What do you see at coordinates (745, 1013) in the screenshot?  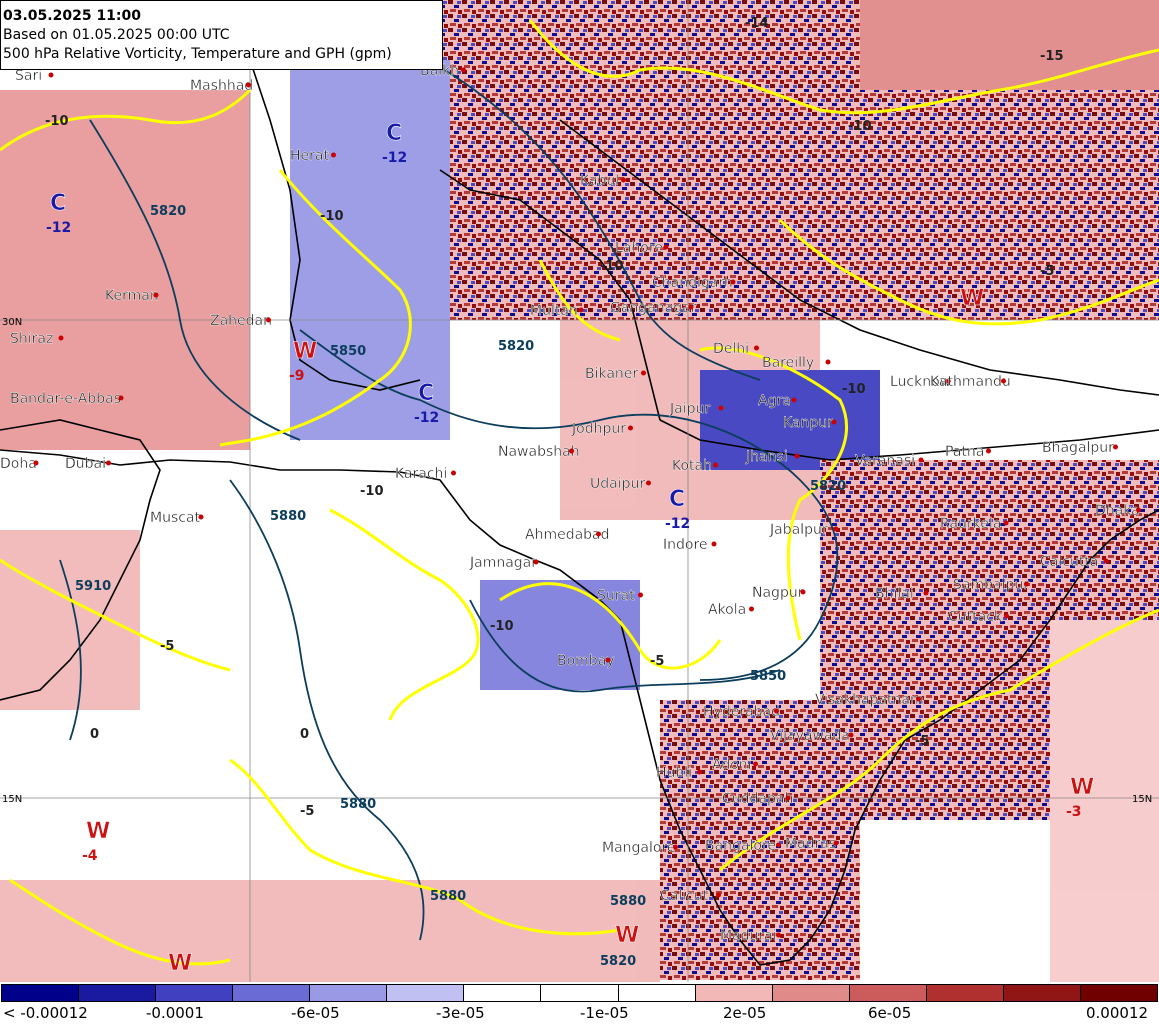 I see `colorbar-label: 2e-05` at bounding box center [745, 1013].